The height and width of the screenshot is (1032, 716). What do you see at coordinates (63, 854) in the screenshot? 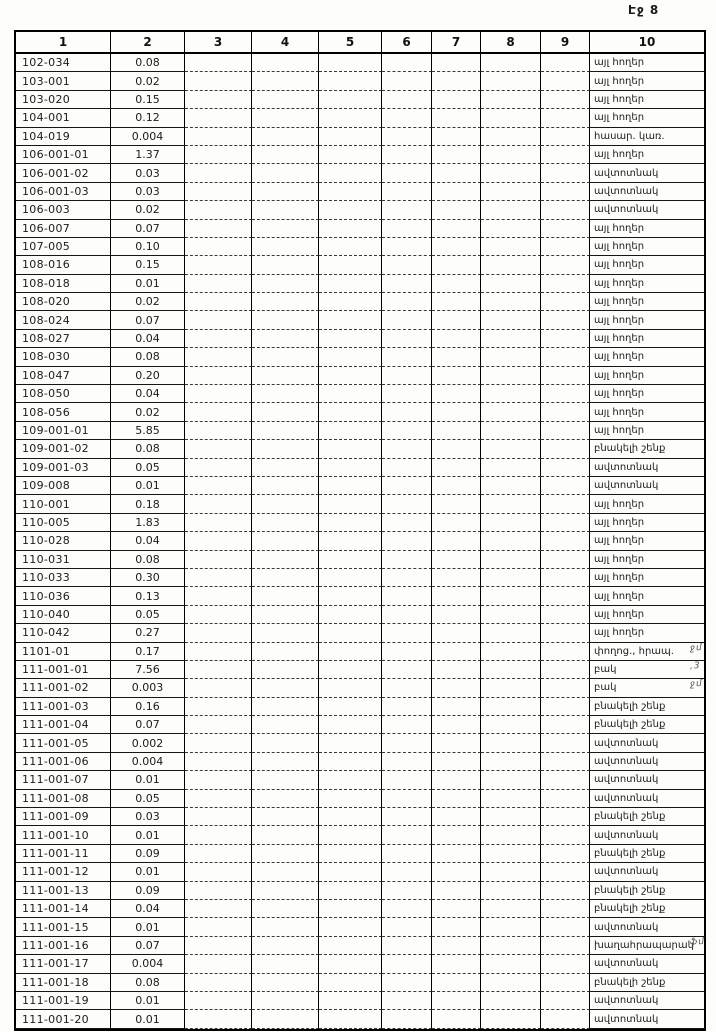
I see `parcel-id-cell: 111-001-11` at bounding box center [63, 854].